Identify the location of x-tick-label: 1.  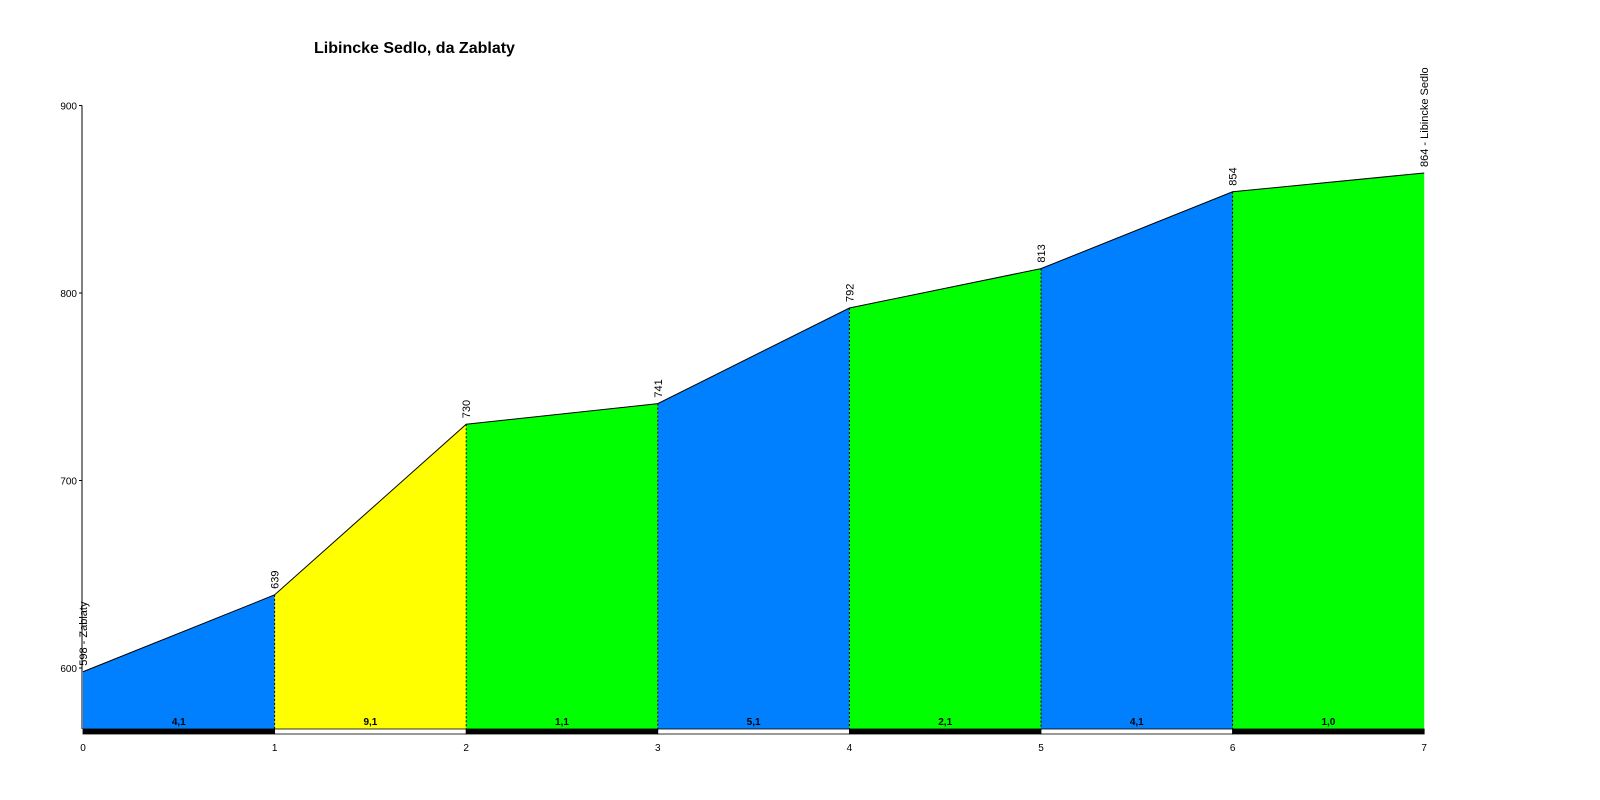
(275, 748).